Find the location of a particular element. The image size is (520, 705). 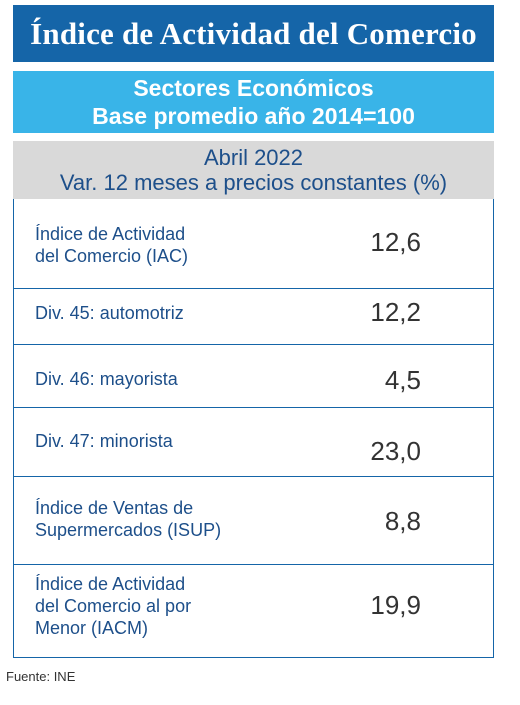

row-label-line: Div. 45: automotriz is located at coordinates (109, 313).